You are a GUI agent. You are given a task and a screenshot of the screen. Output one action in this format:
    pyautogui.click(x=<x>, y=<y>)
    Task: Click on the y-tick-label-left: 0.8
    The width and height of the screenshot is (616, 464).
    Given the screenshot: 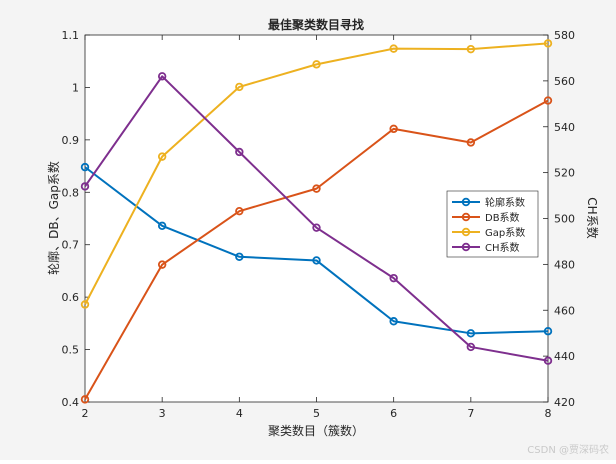 What is the action you would take?
    pyautogui.click(x=71, y=192)
    